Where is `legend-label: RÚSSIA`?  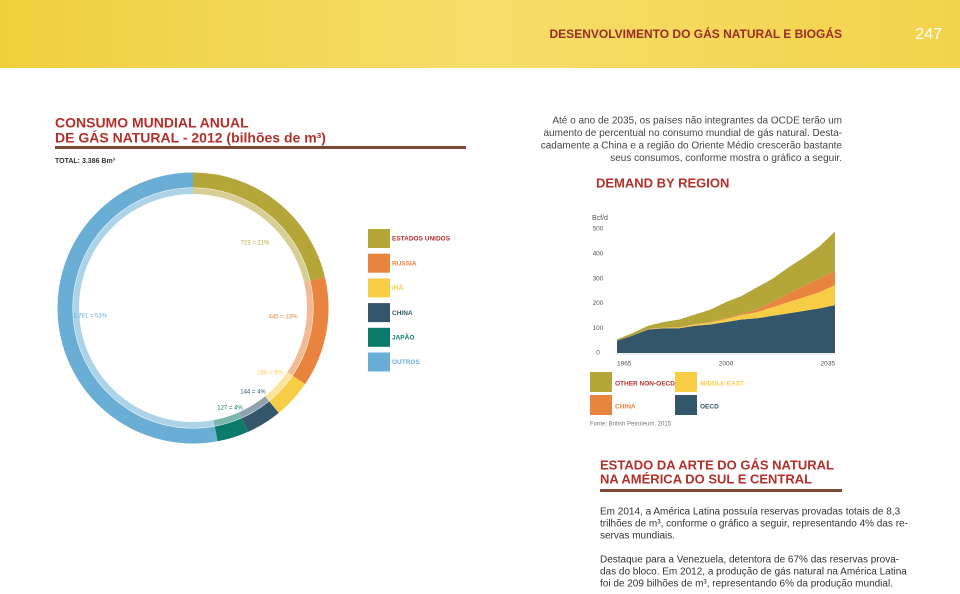 legend-label: RÚSSIA is located at coordinates (404, 262).